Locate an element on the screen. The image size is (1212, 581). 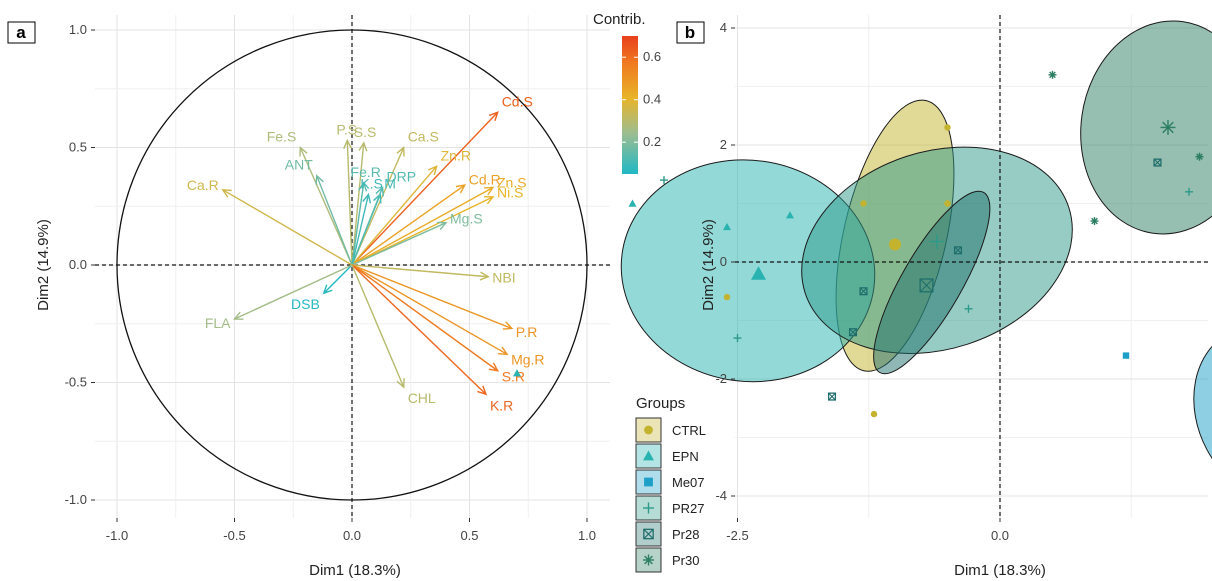
vector-cd-r: Cd.R is located at coordinates (426, 218).